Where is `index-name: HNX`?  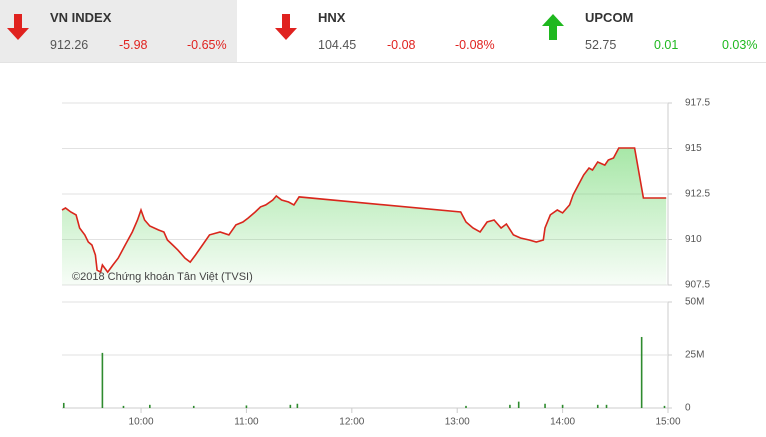
index-name: HNX is located at coordinates (332, 17).